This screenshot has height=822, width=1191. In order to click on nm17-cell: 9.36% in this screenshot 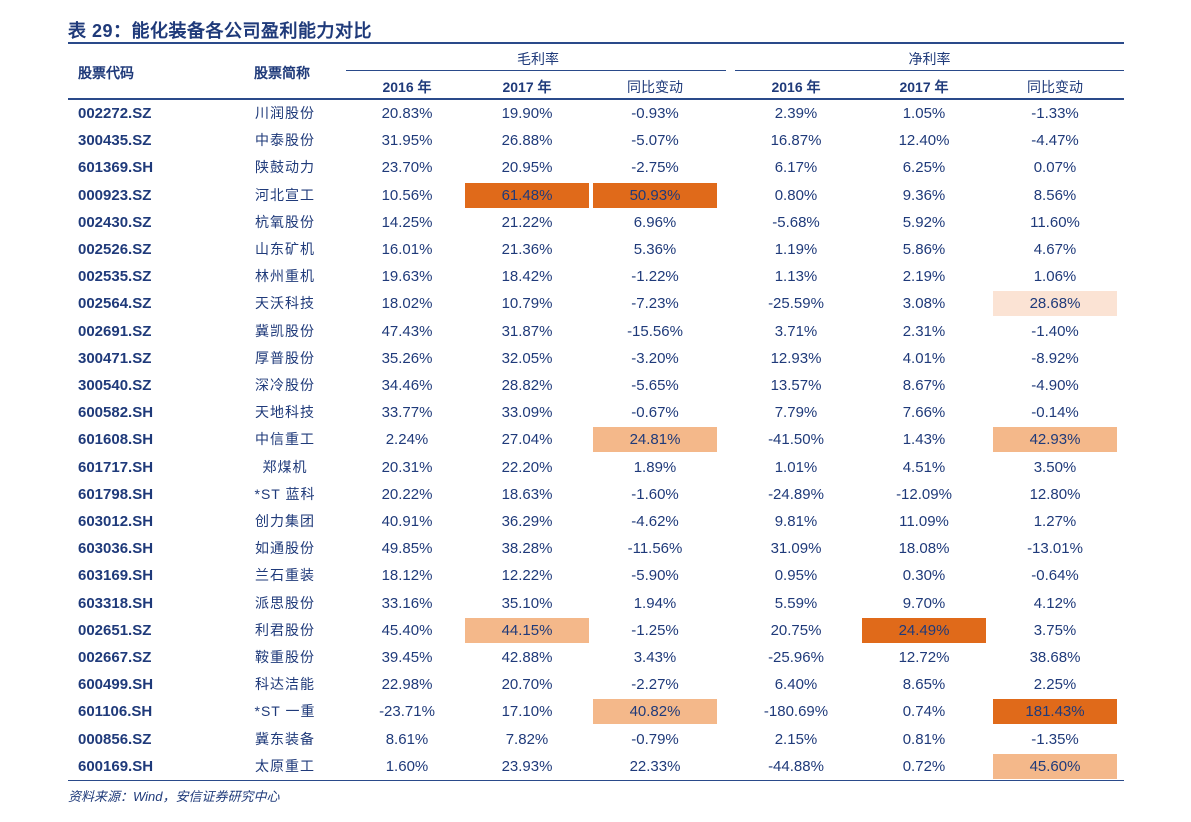, I will do `click(924, 195)`.